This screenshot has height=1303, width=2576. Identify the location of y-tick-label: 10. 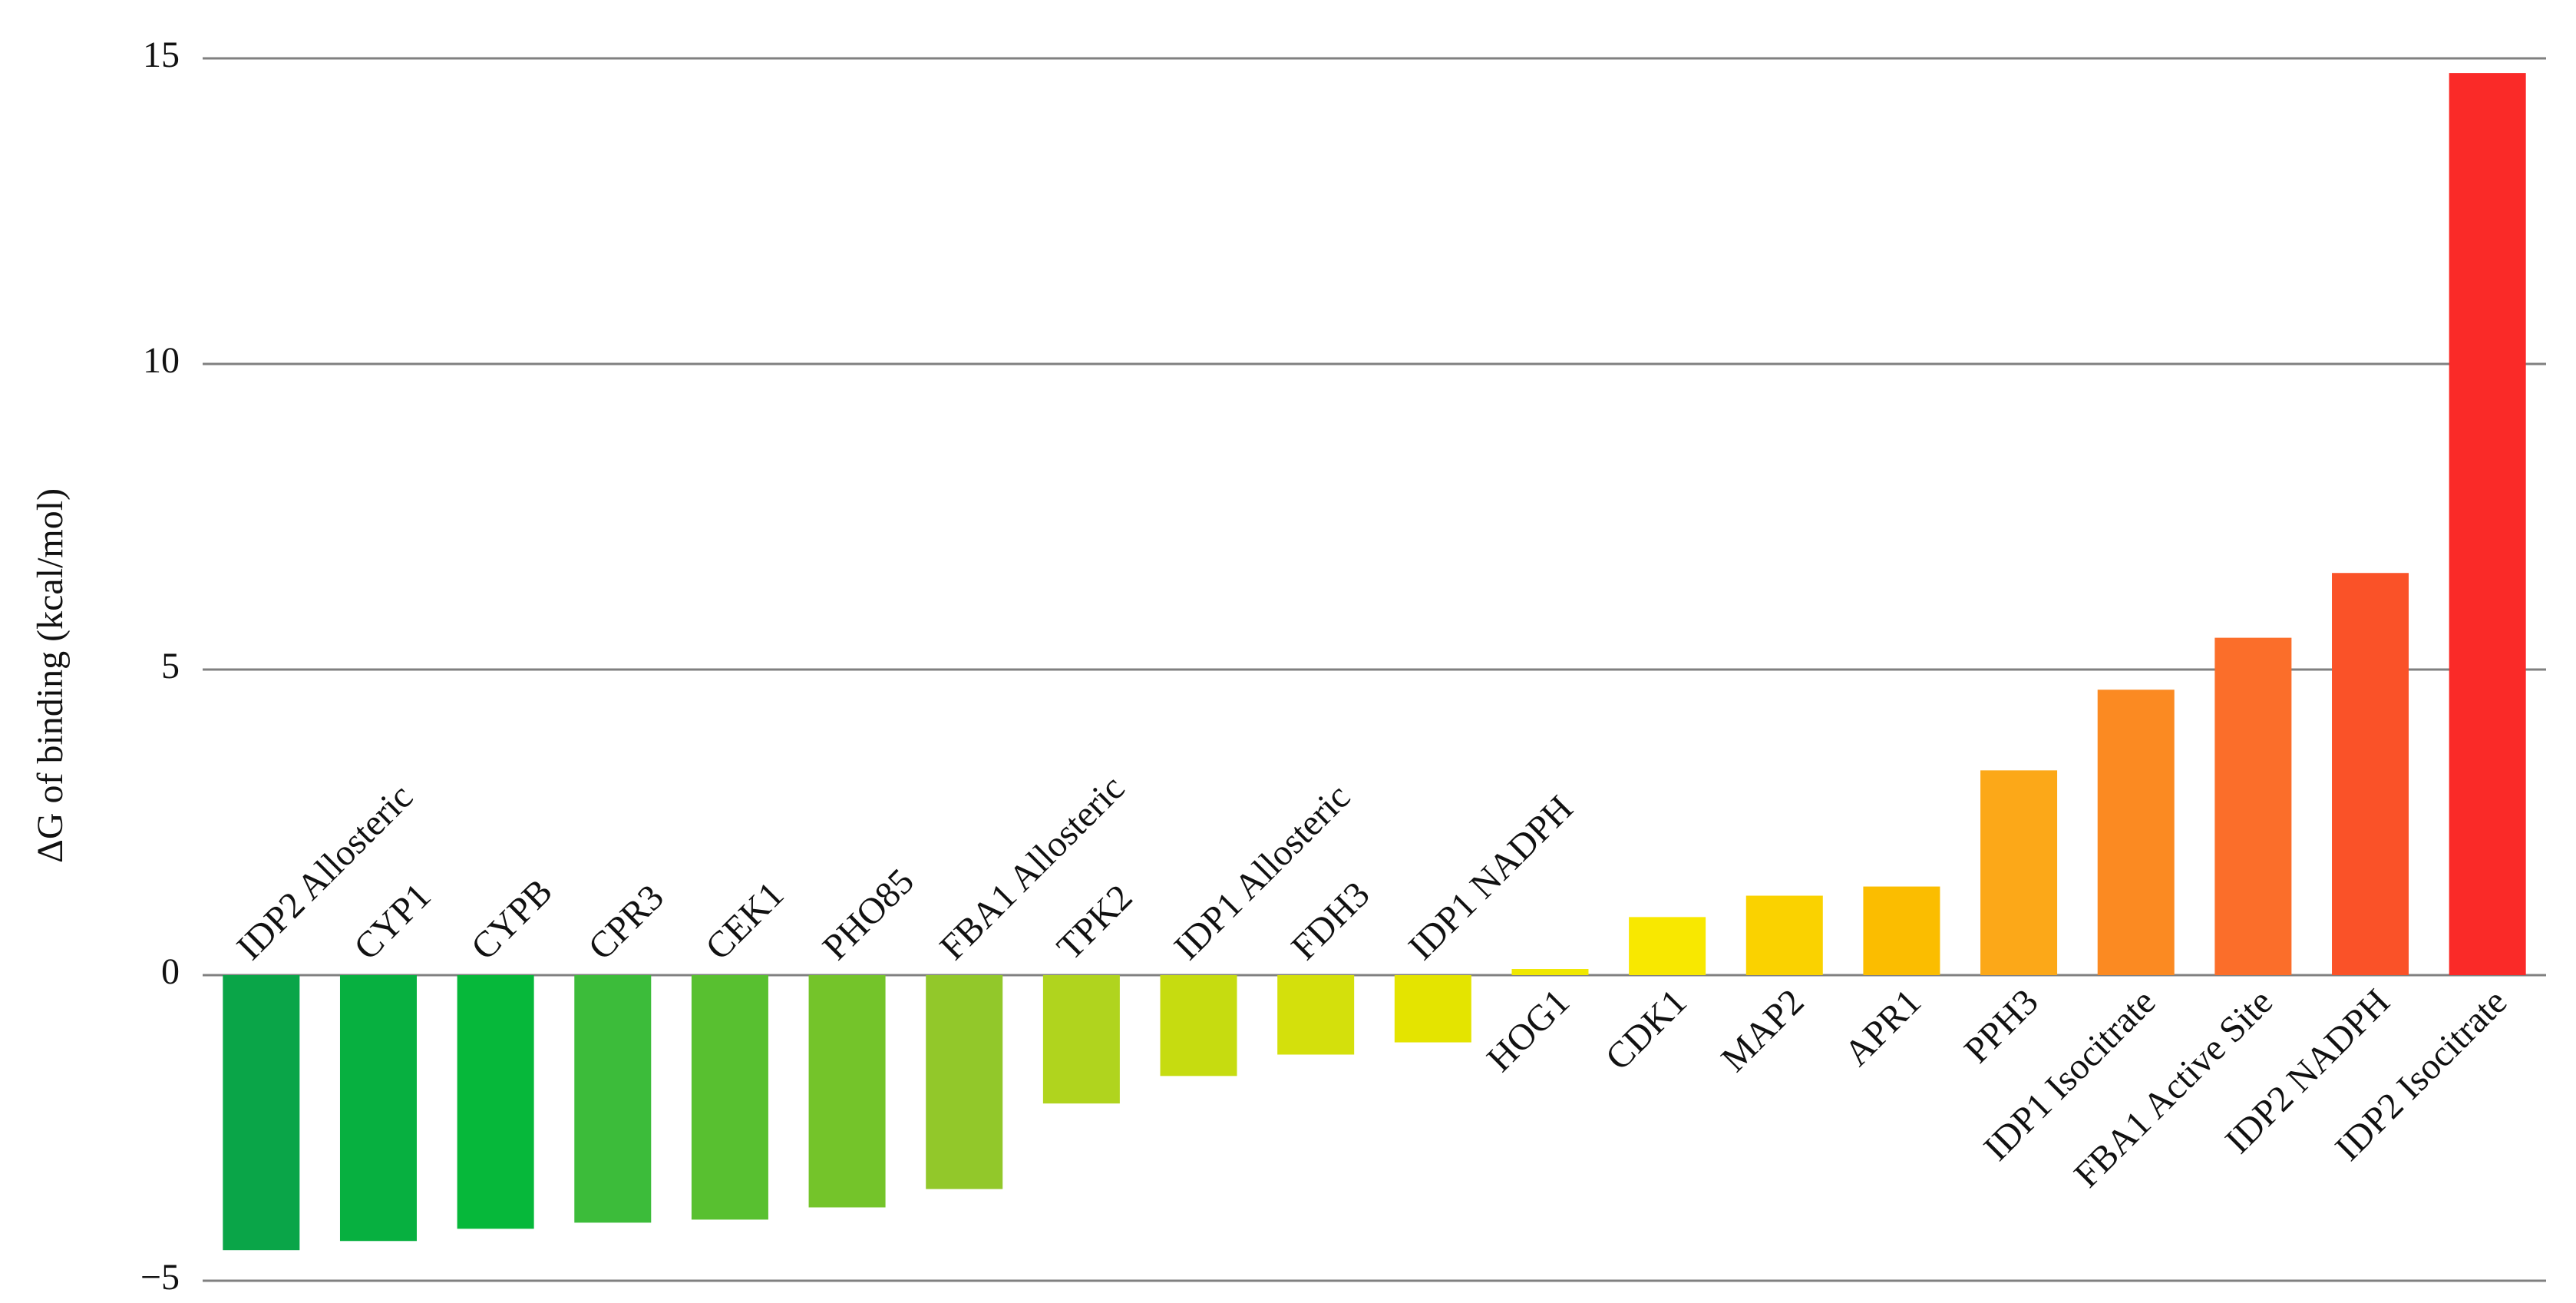
(161, 360).